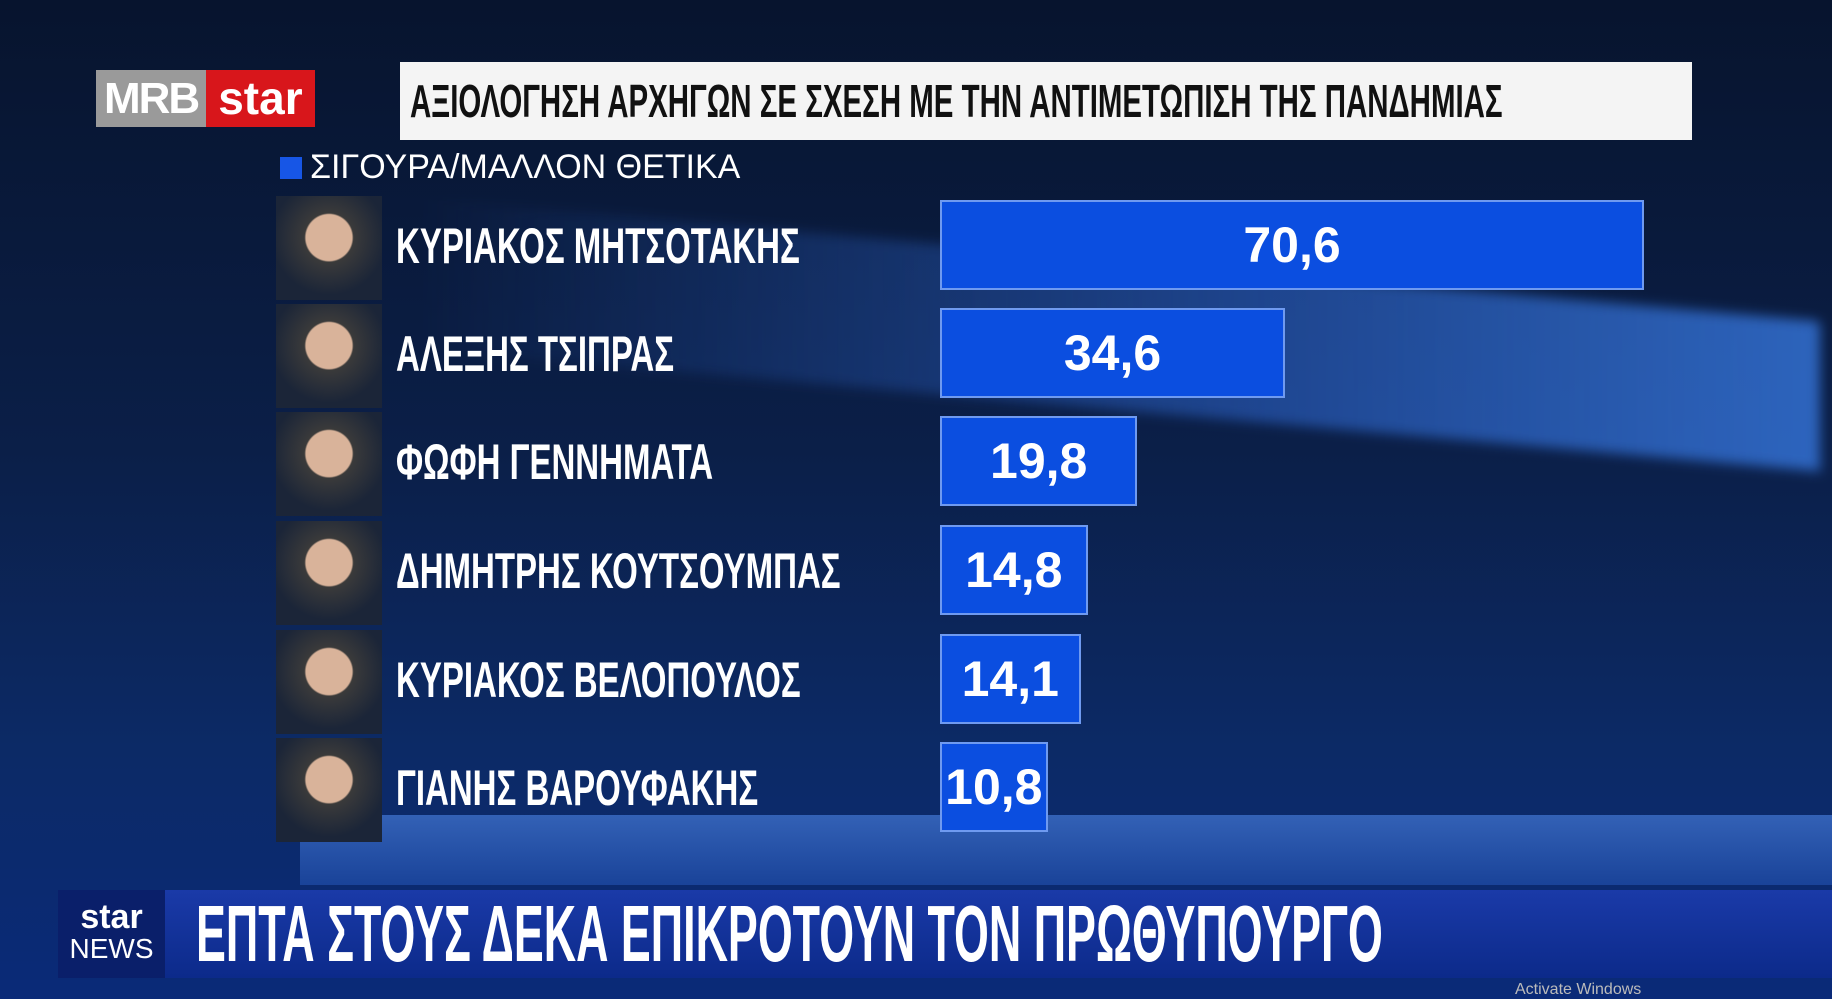 The image size is (1832, 999). What do you see at coordinates (1066, 850) in the screenshot?
I see `background-floor` at bounding box center [1066, 850].